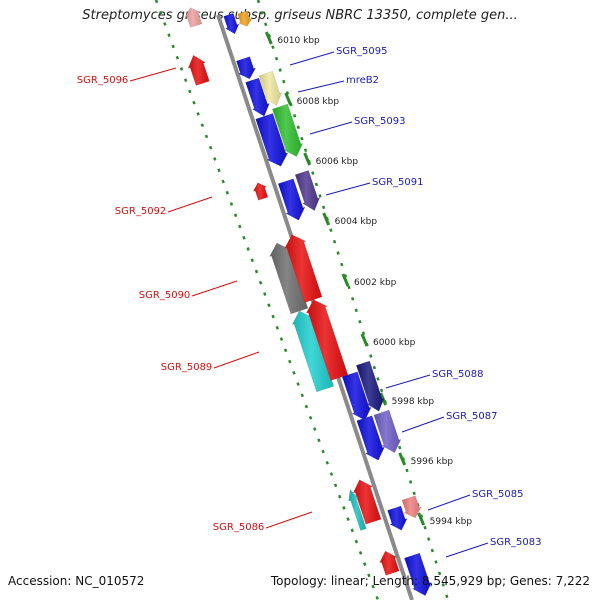 The image size is (600, 600). What do you see at coordinates (141, 211) in the screenshot?
I see `gene-label-text: SGR_5092` at bounding box center [141, 211].